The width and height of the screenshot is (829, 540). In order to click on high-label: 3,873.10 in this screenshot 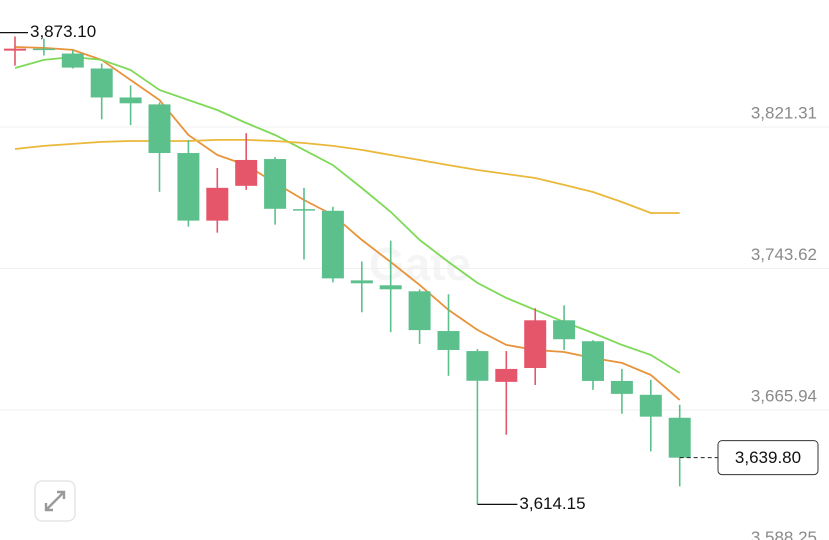, I will do `click(63, 31)`.